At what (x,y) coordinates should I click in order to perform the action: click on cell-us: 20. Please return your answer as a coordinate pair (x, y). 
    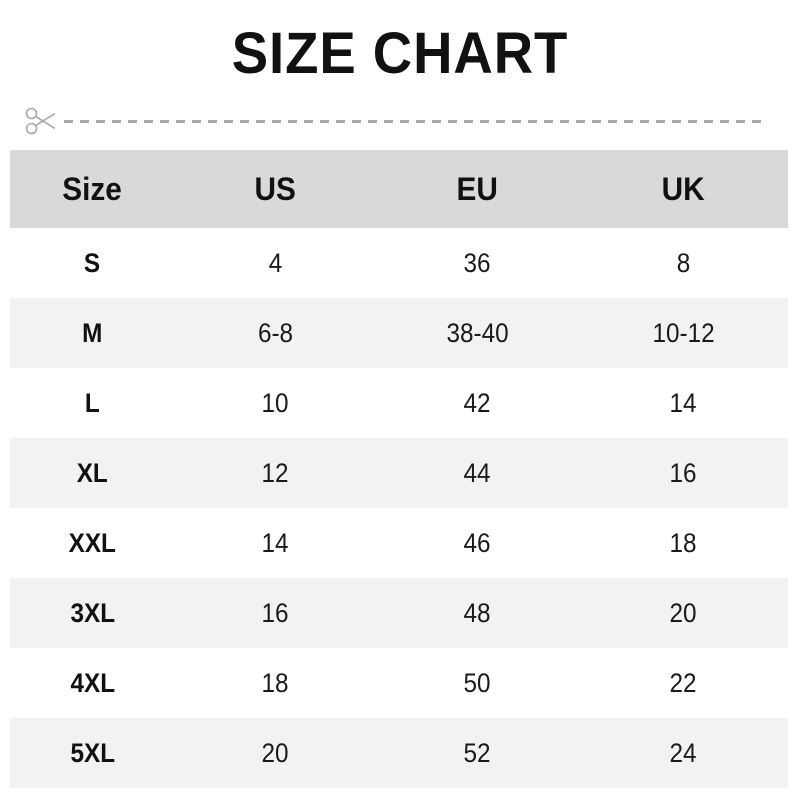
    Looking at the image, I should click on (275, 753).